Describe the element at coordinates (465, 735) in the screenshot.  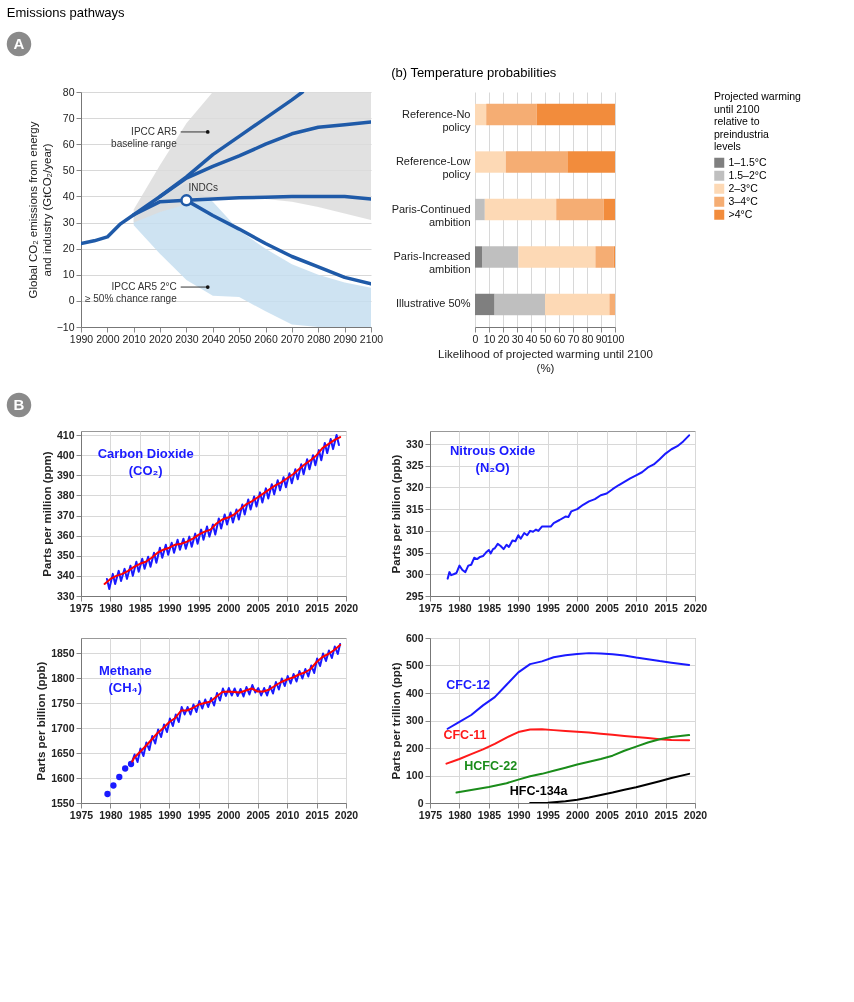
I see `series-label: CFC-11` at that location.